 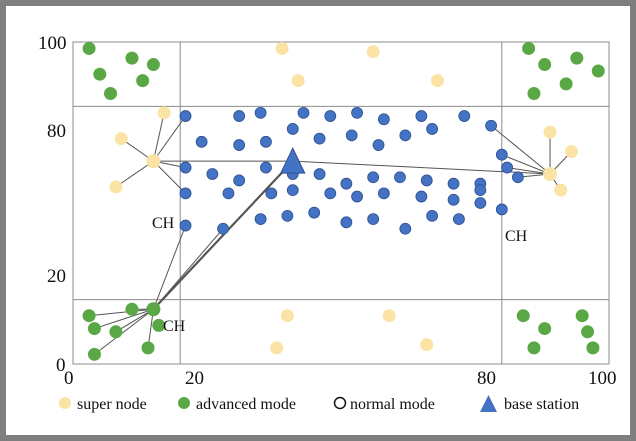 What do you see at coordinates (69, 378) in the screenshot?
I see `x-tick-0: 0` at bounding box center [69, 378].